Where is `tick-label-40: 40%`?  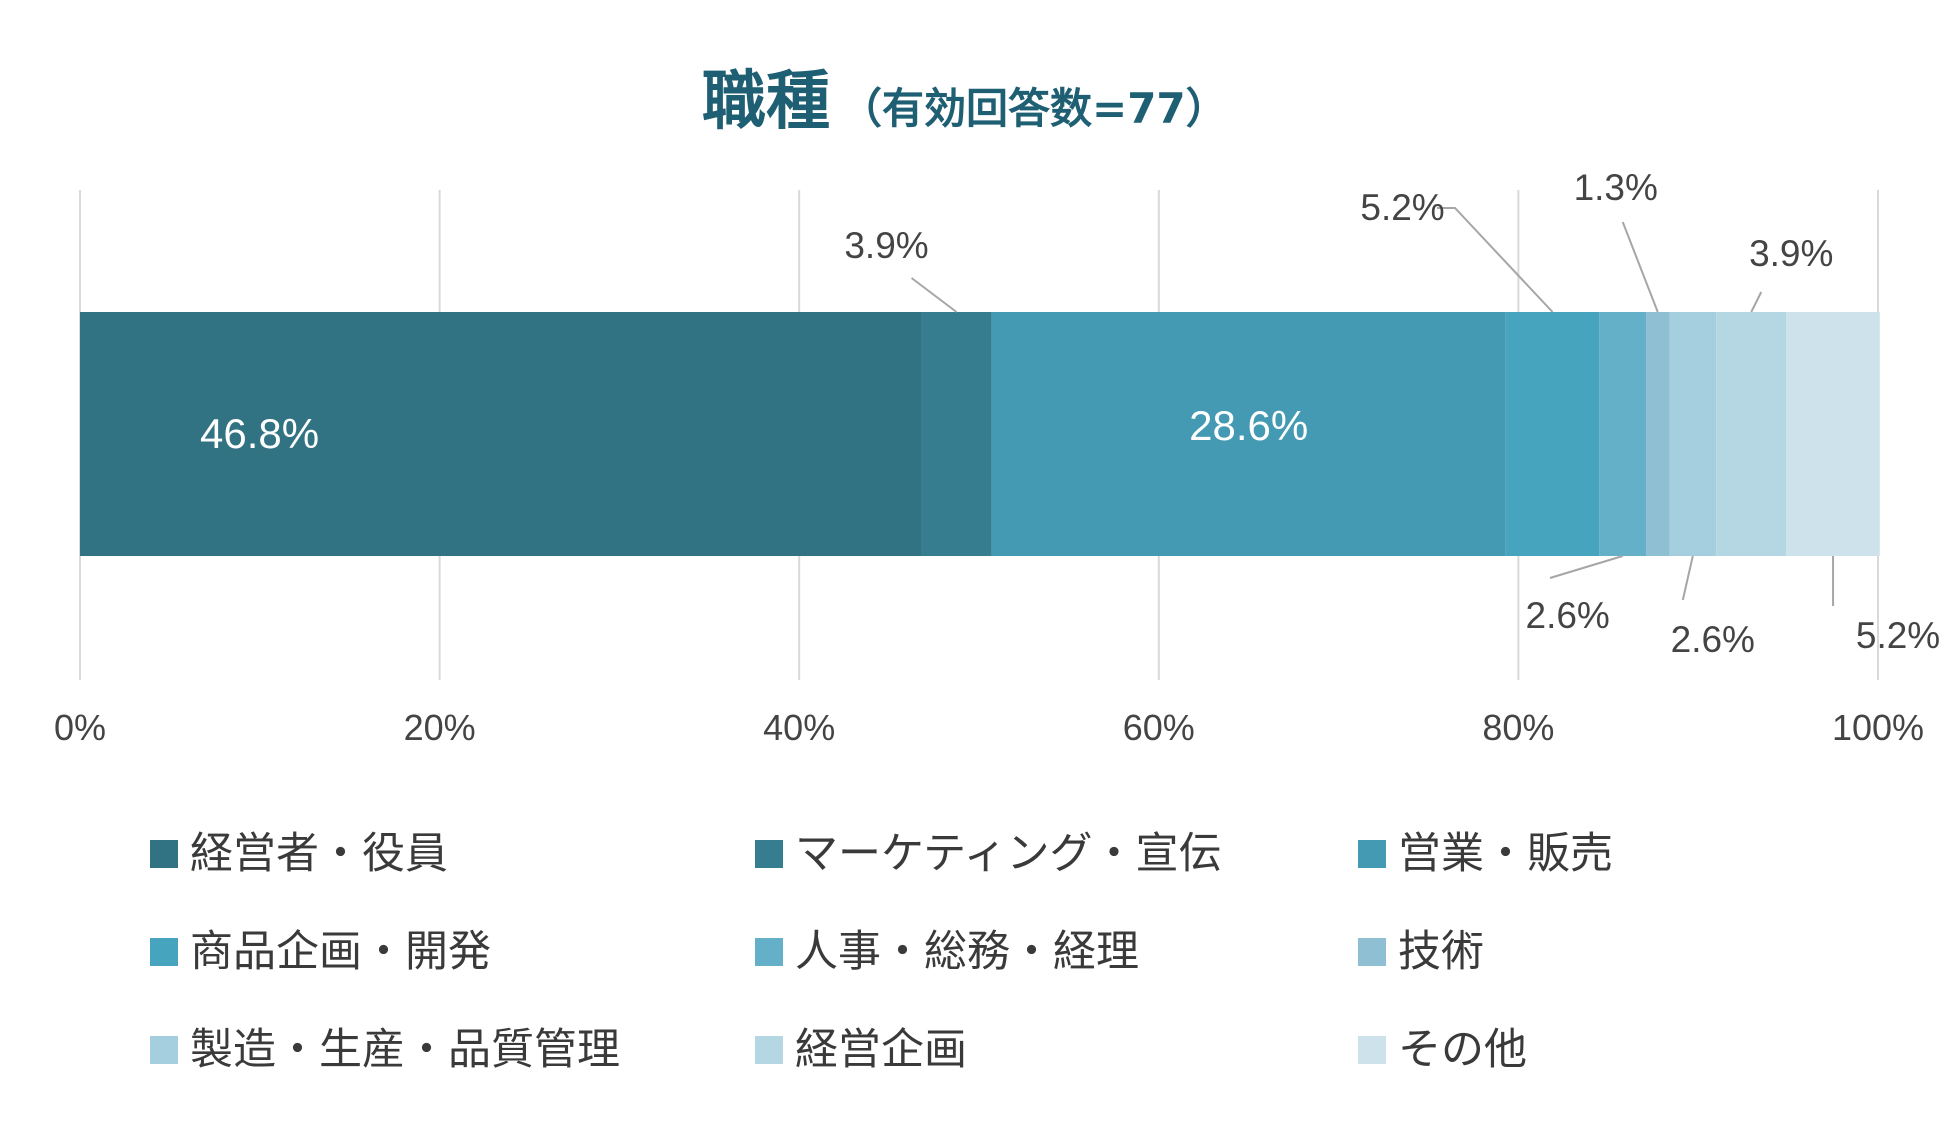 tick-label-40: 40% is located at coordinates (799, 727).